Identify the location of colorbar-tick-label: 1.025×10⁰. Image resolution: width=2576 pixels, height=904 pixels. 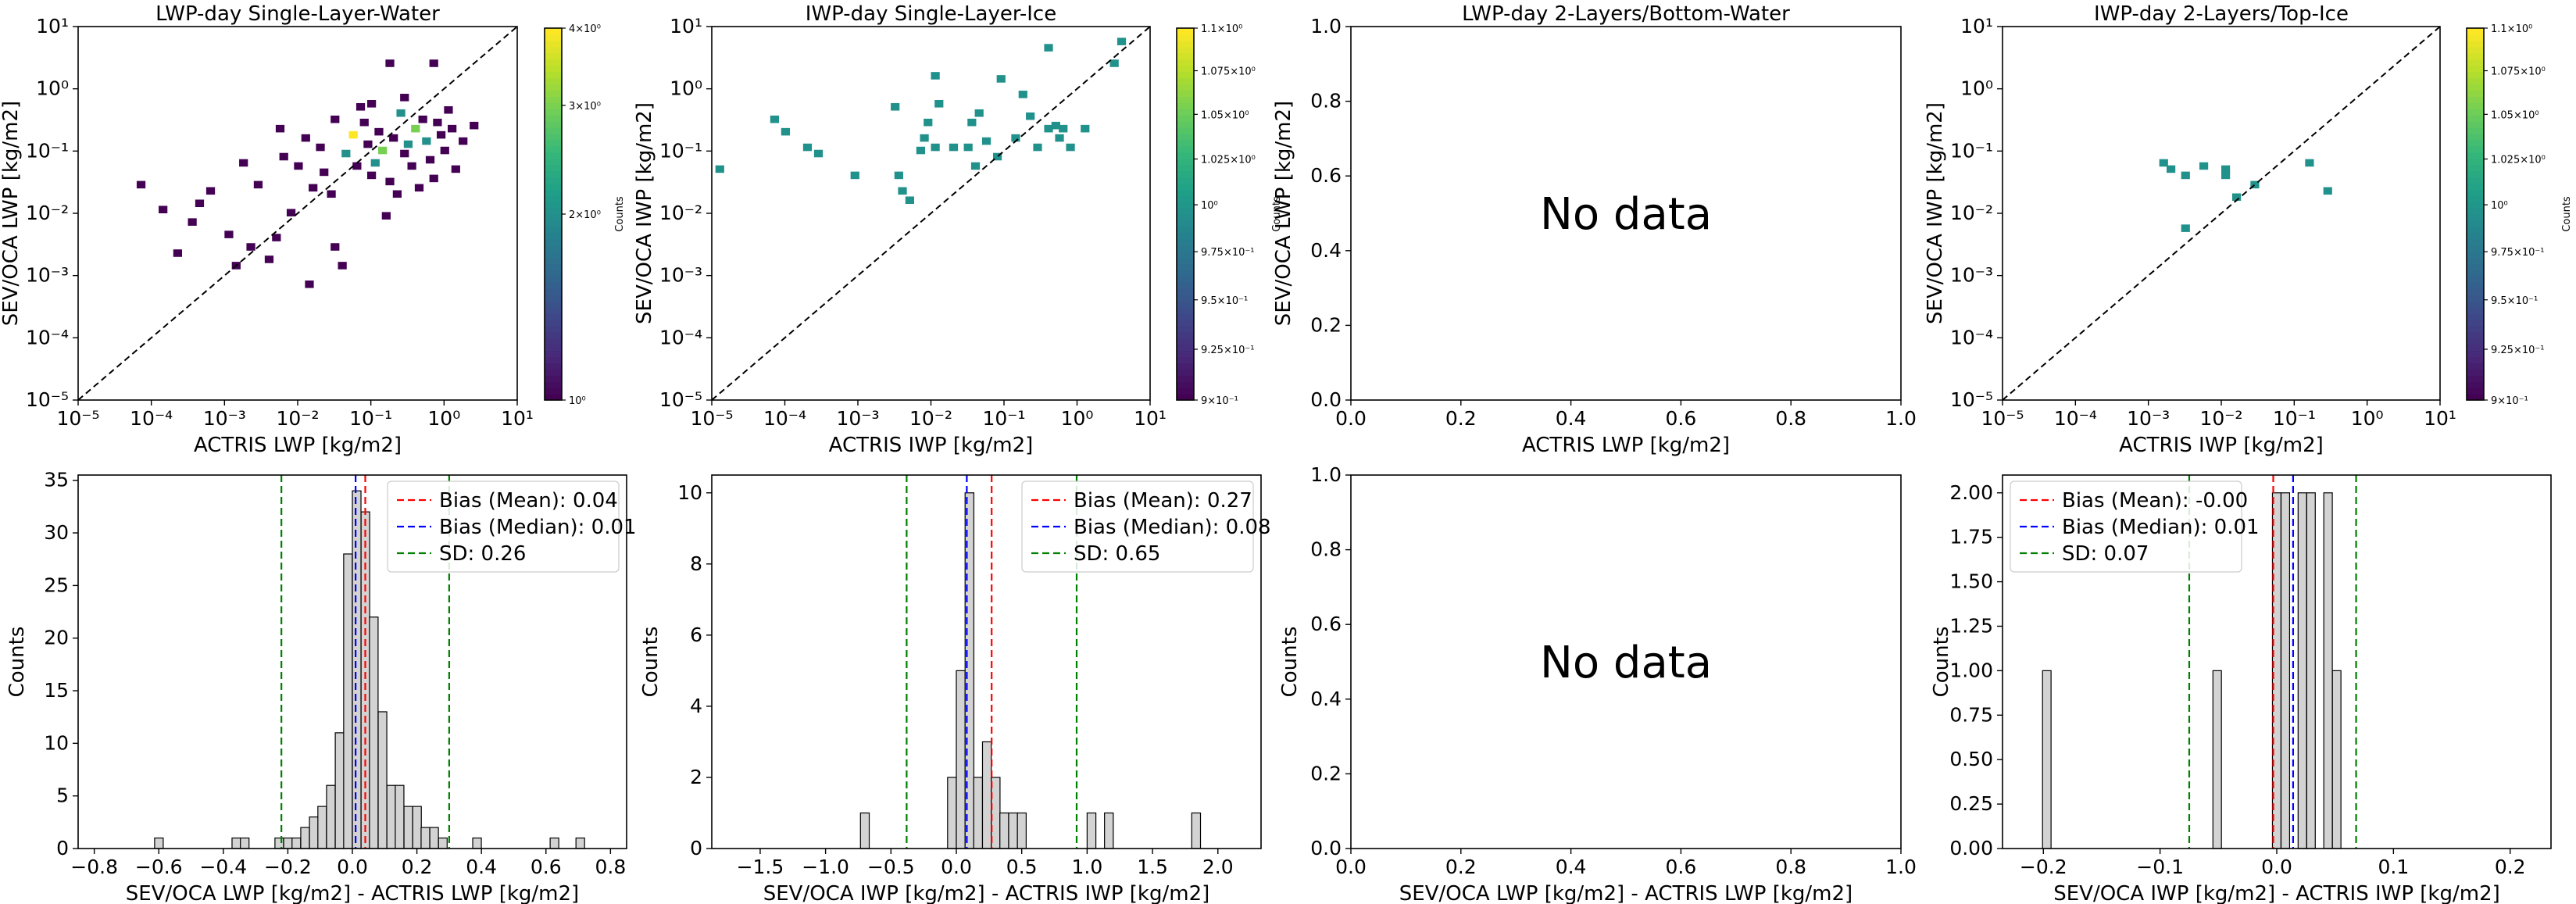
(2518, 160).